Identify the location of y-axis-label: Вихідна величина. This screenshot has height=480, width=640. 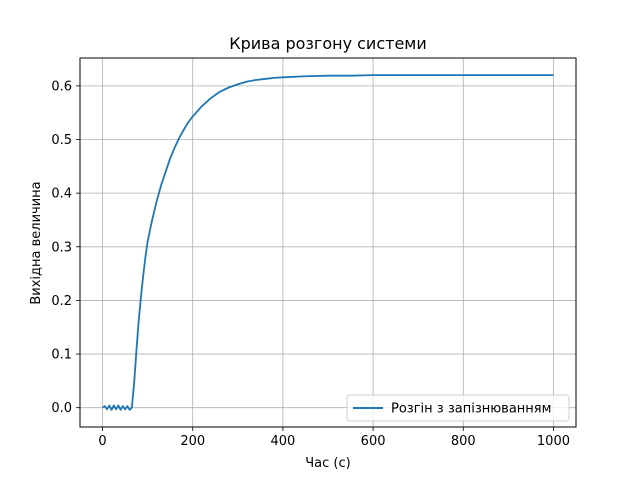
(36, 242).